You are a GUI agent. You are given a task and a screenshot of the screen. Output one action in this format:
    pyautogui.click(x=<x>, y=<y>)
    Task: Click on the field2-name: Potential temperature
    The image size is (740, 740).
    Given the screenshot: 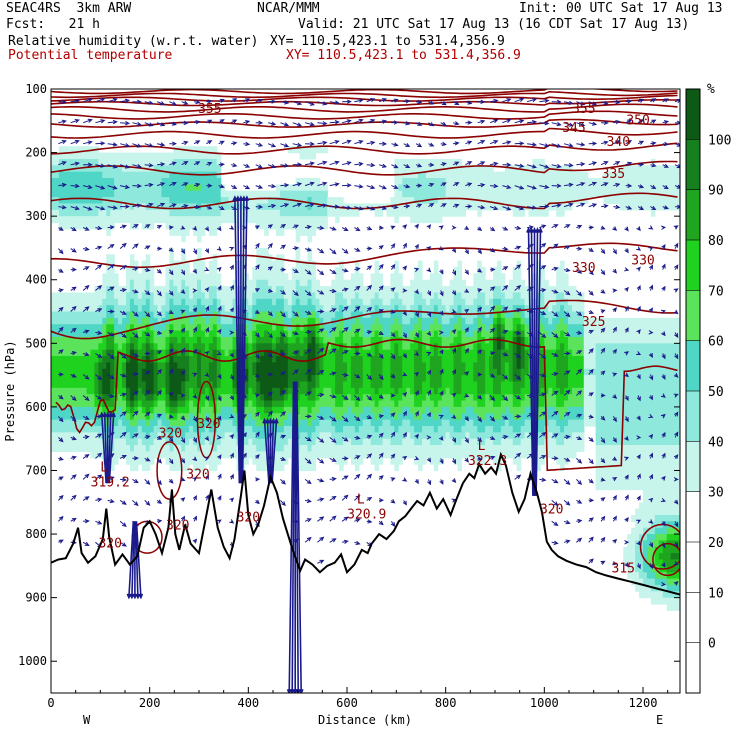 What is the action you would take?
    pyautogui.click(x=90, y=55)
    